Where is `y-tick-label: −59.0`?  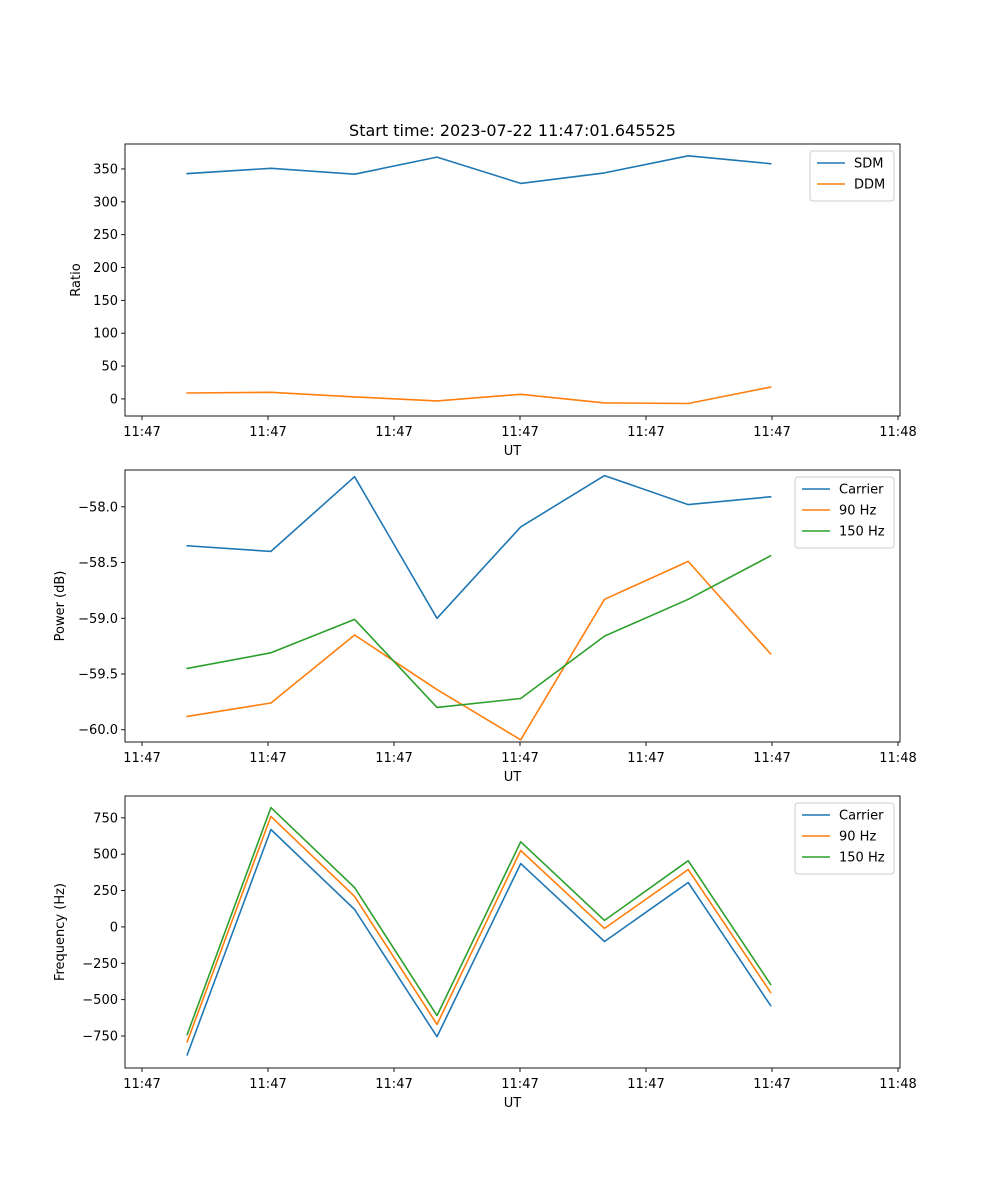
y-tick-label: −59.0 is located at coordinates (98, 619).